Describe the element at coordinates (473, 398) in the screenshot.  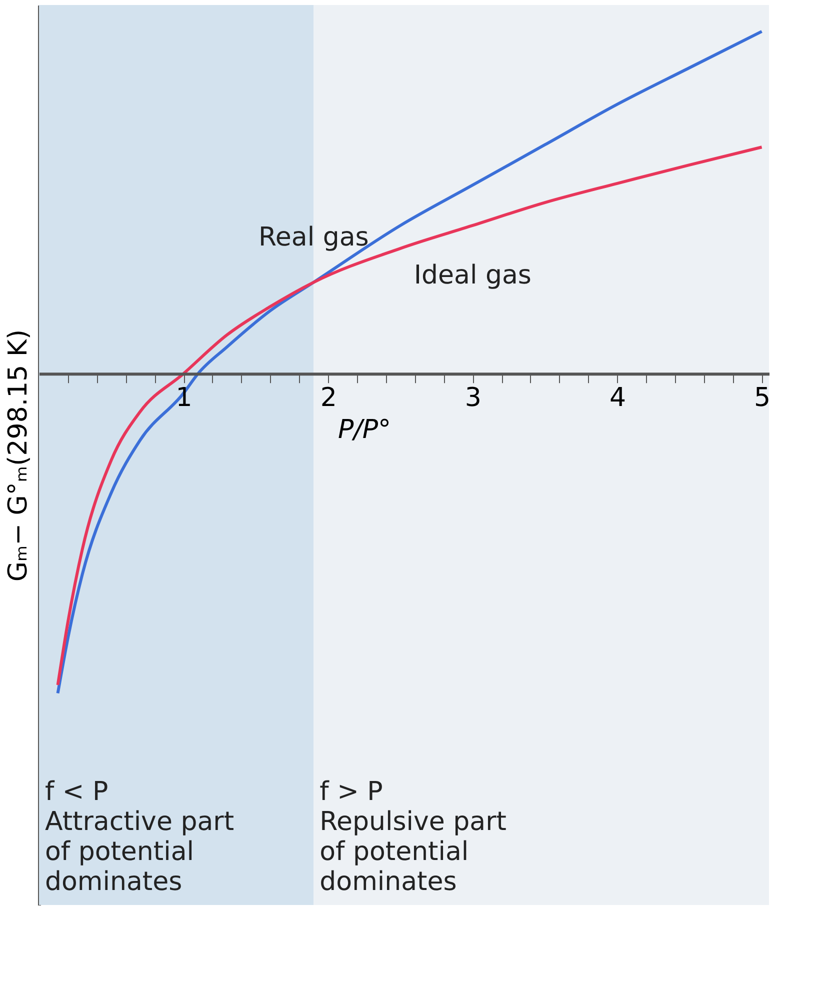
I see `x-tick-label: 3` at that location.